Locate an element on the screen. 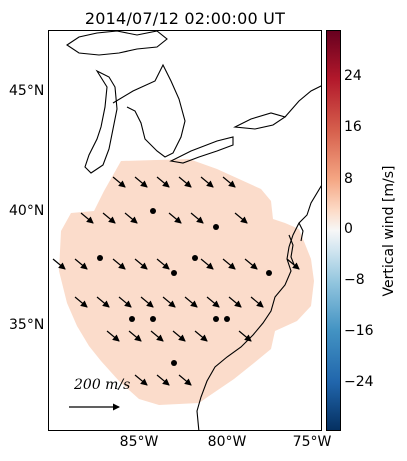 This screenshot has width=407, height=461. lat-label-40n: 40°N is located at coordinates (27, 211).